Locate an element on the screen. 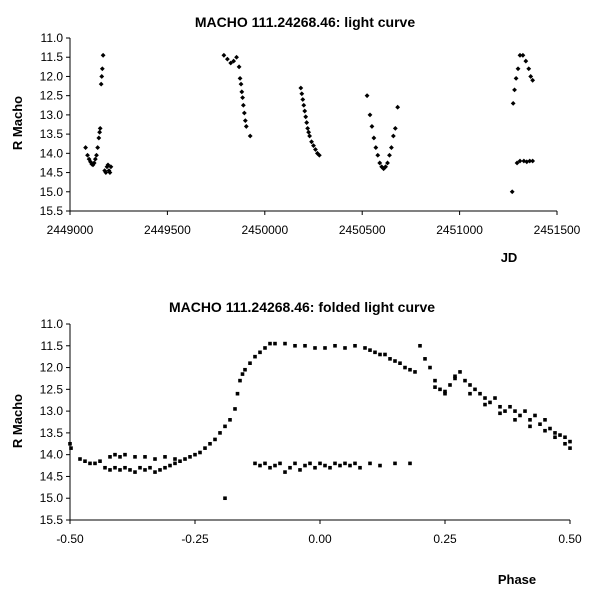 This screenshot has height=605, width=600. chart1-y-tick-label: 15.5 is located at coordinates (52, 211).